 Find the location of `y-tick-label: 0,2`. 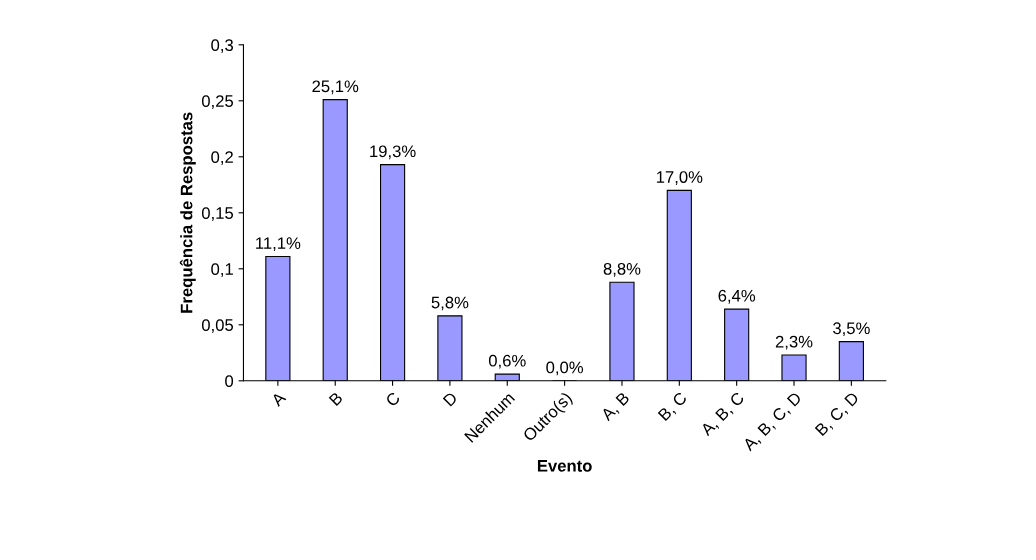

y-tick-label: 0,2 is located at coordinates (222, 158).